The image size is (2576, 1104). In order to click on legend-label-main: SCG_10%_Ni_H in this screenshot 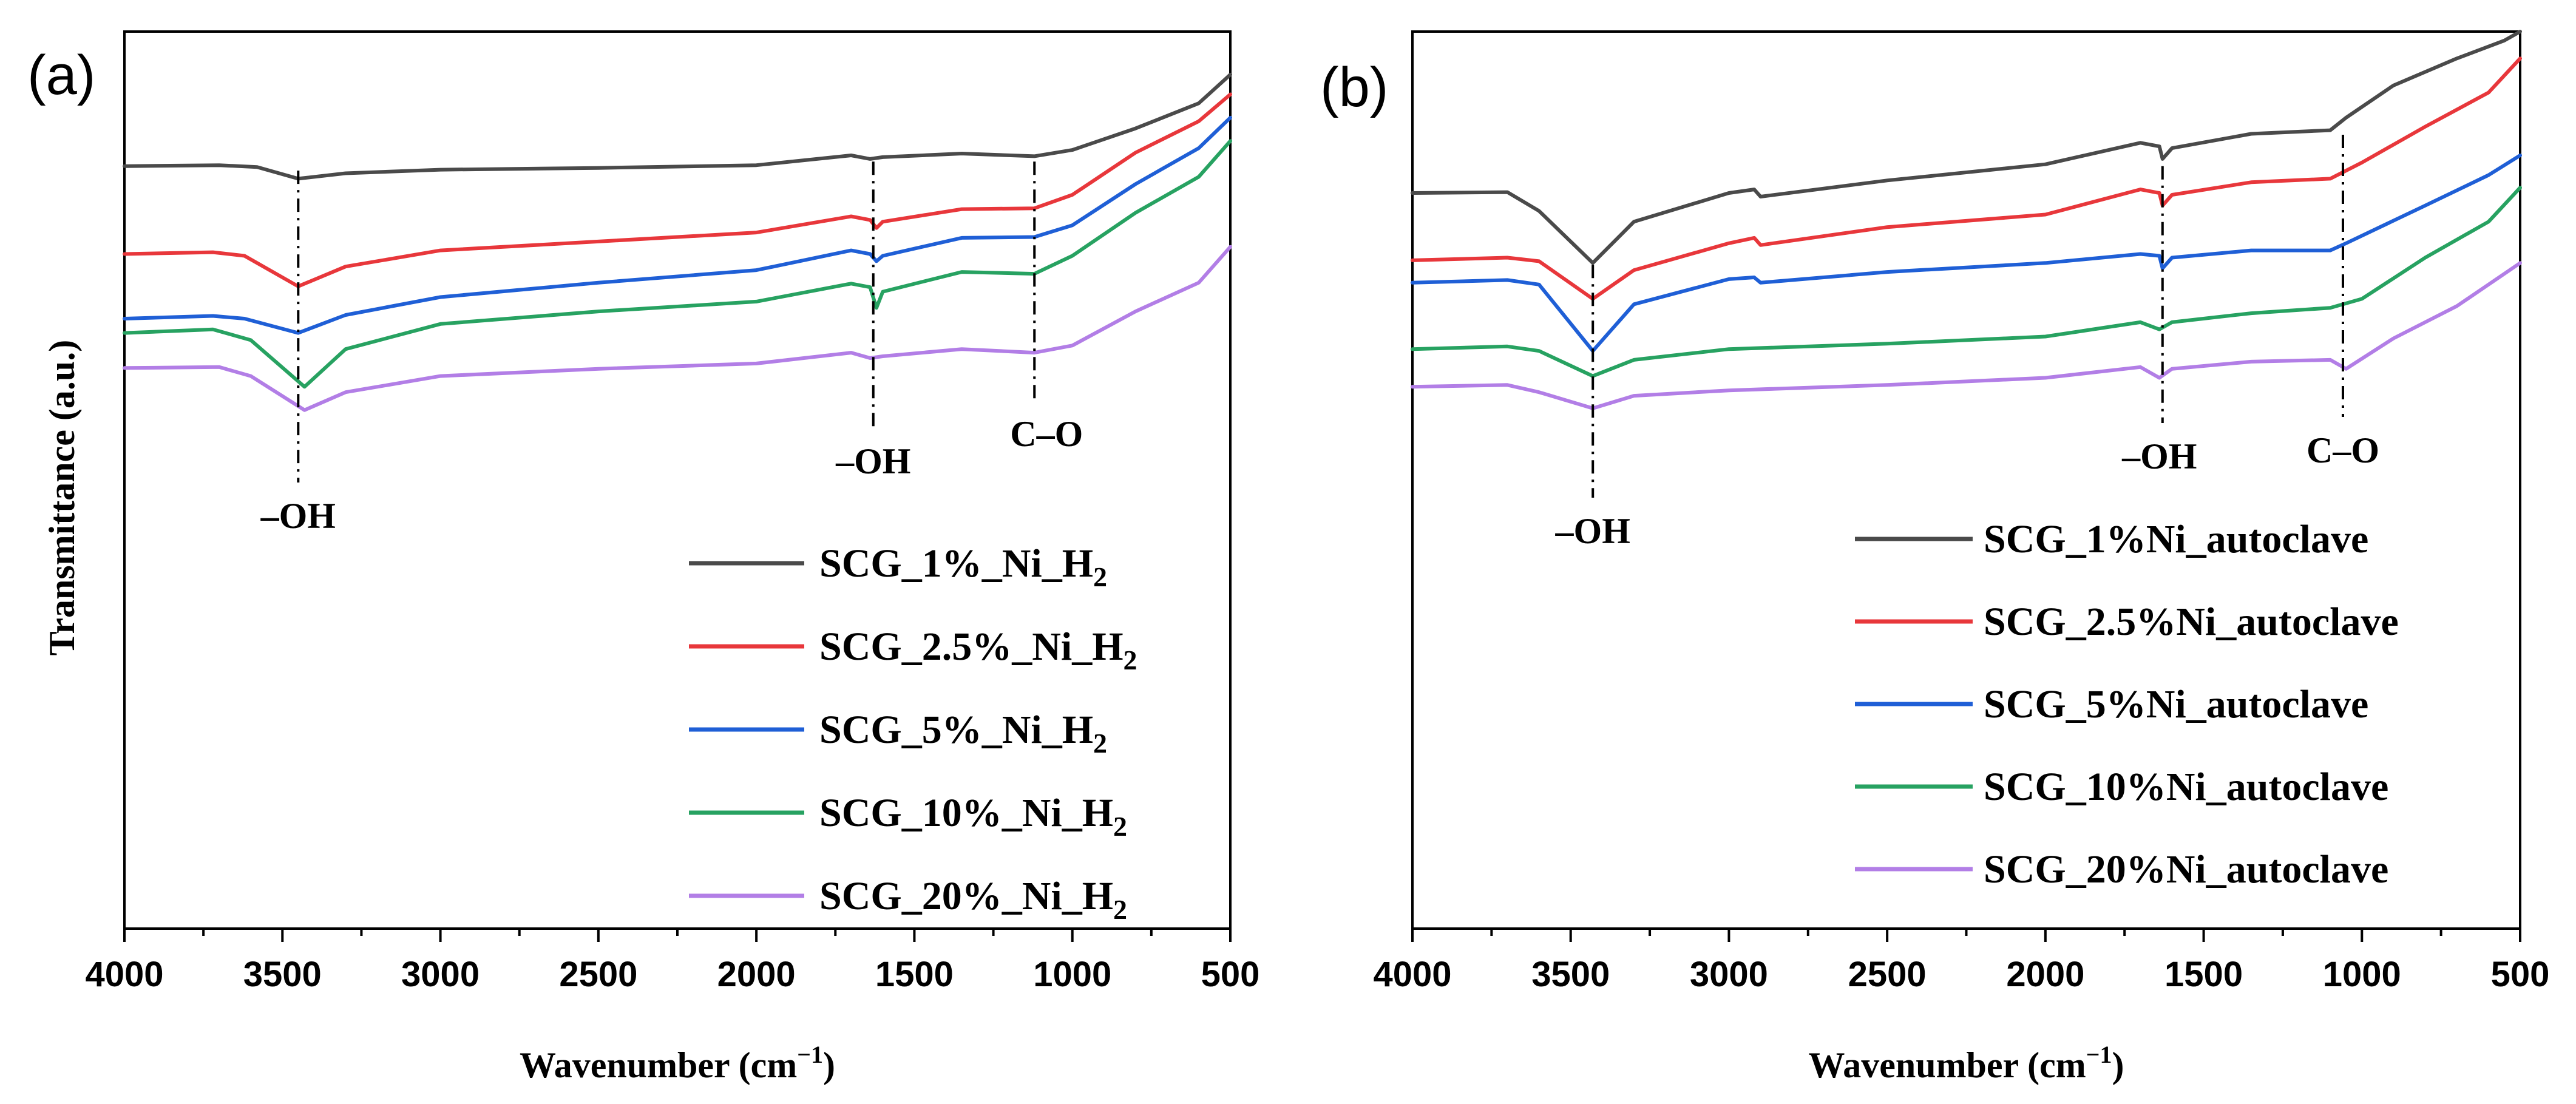, I will do `click(966, 813)`.